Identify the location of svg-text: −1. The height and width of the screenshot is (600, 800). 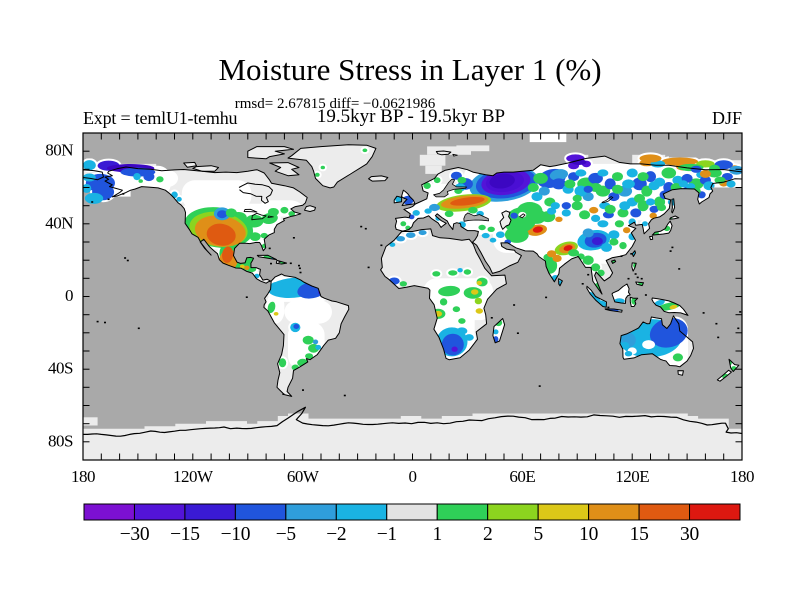
(387, 534).